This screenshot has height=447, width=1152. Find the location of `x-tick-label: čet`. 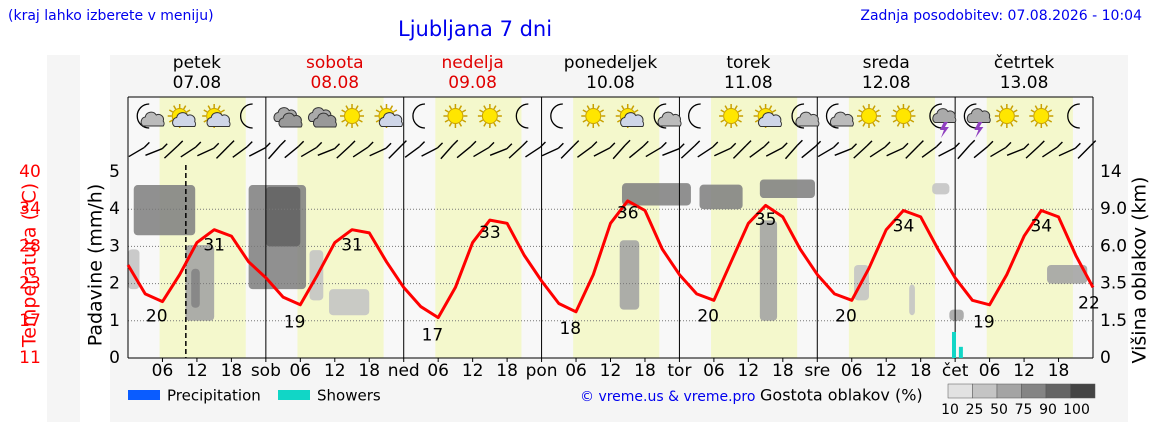

x-tick-label: čet is located at coordinates (955, 371).